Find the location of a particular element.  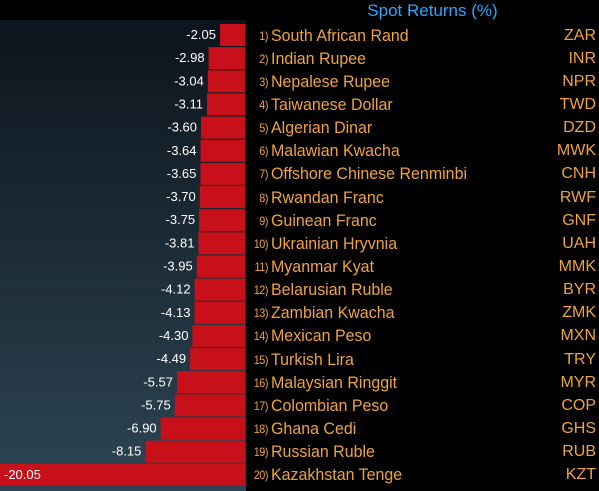

list-item: 20) Kazakhstan Tenge KZT is located at coordinates (423, 475).